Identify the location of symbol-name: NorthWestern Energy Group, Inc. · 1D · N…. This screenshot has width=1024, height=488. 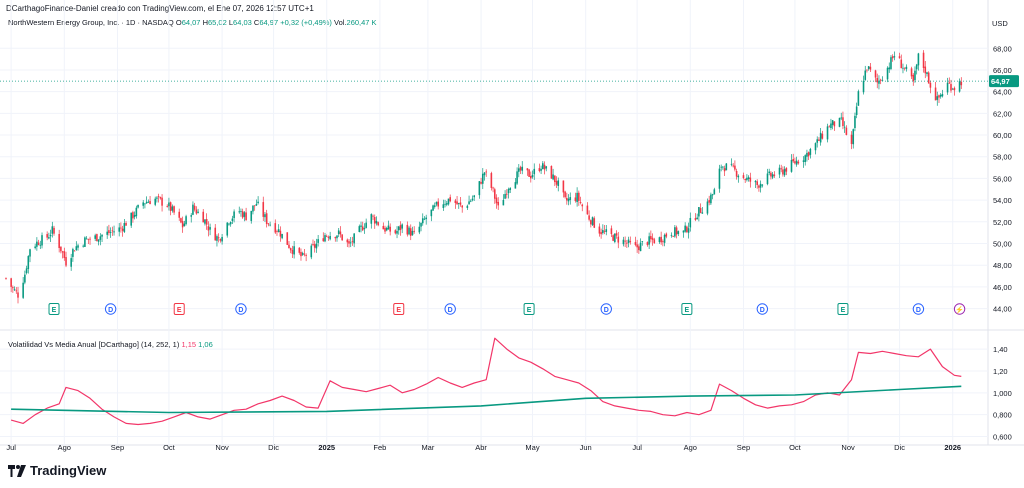
(91, 22).